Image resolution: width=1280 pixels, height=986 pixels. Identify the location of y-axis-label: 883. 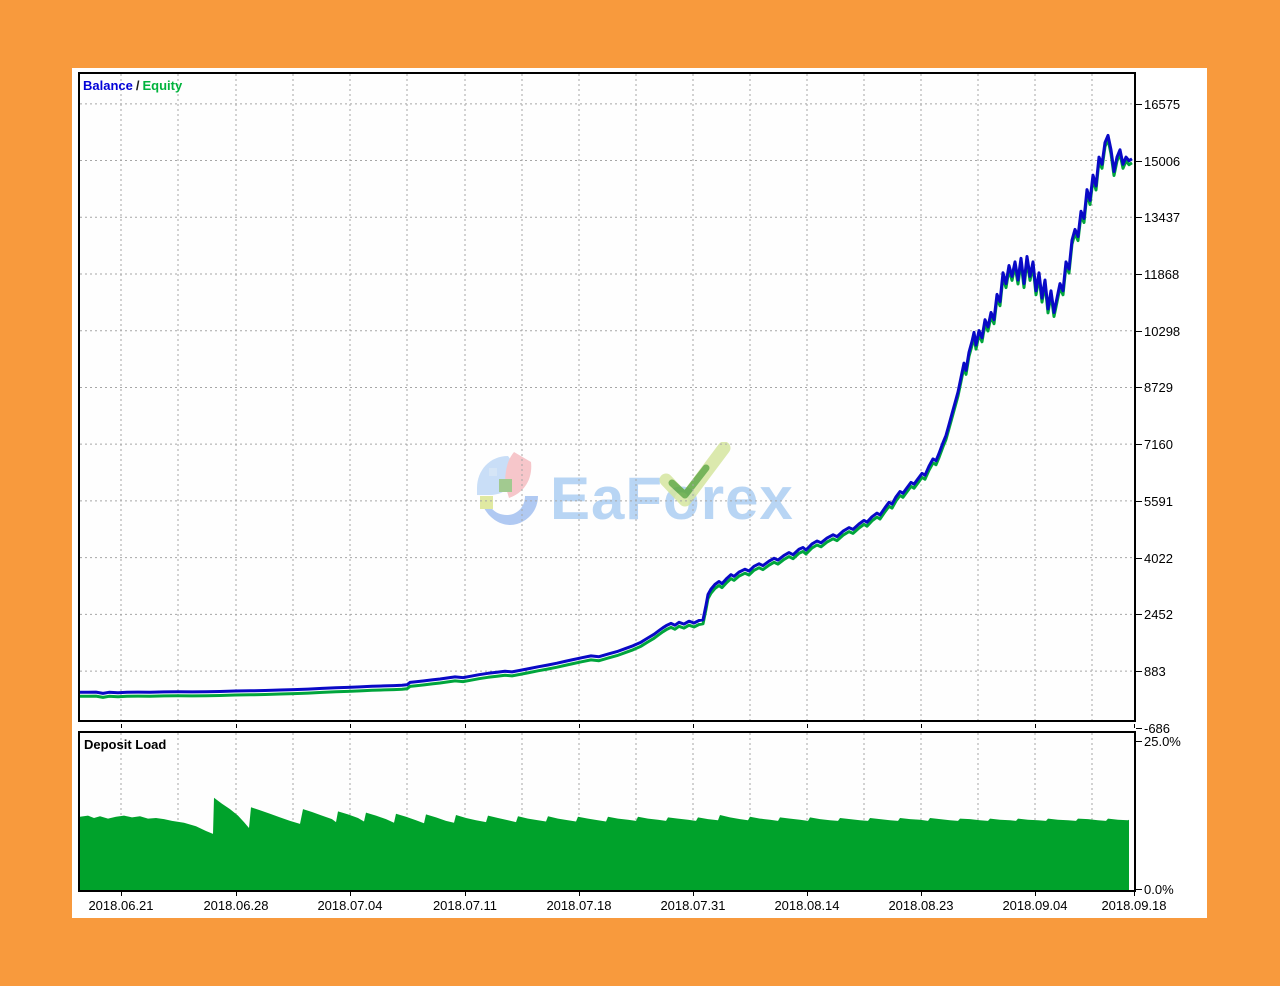
(1155, 672).